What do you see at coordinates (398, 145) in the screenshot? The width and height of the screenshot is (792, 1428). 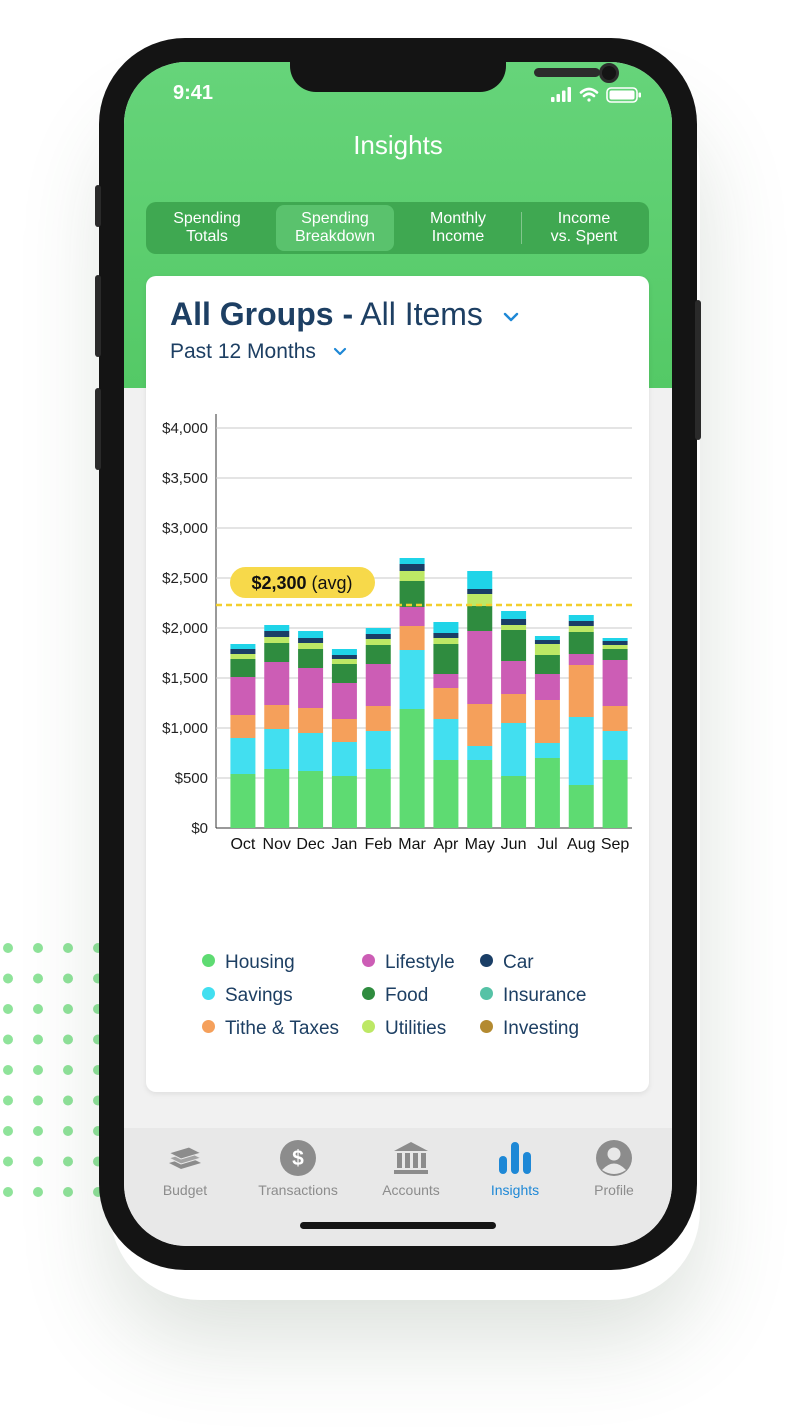 I see `page-title: Insights` at bounding box center [398, 145].